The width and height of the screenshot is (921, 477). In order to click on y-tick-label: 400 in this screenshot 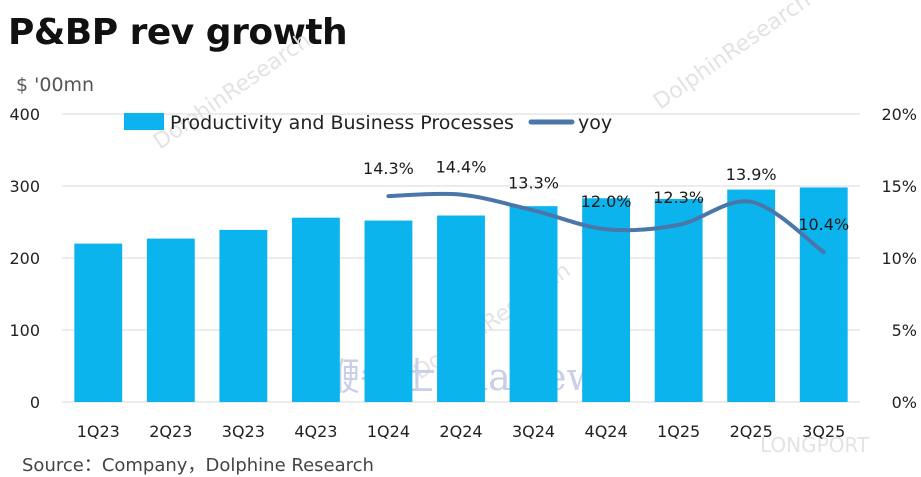, I will do `click(24, 114)`.